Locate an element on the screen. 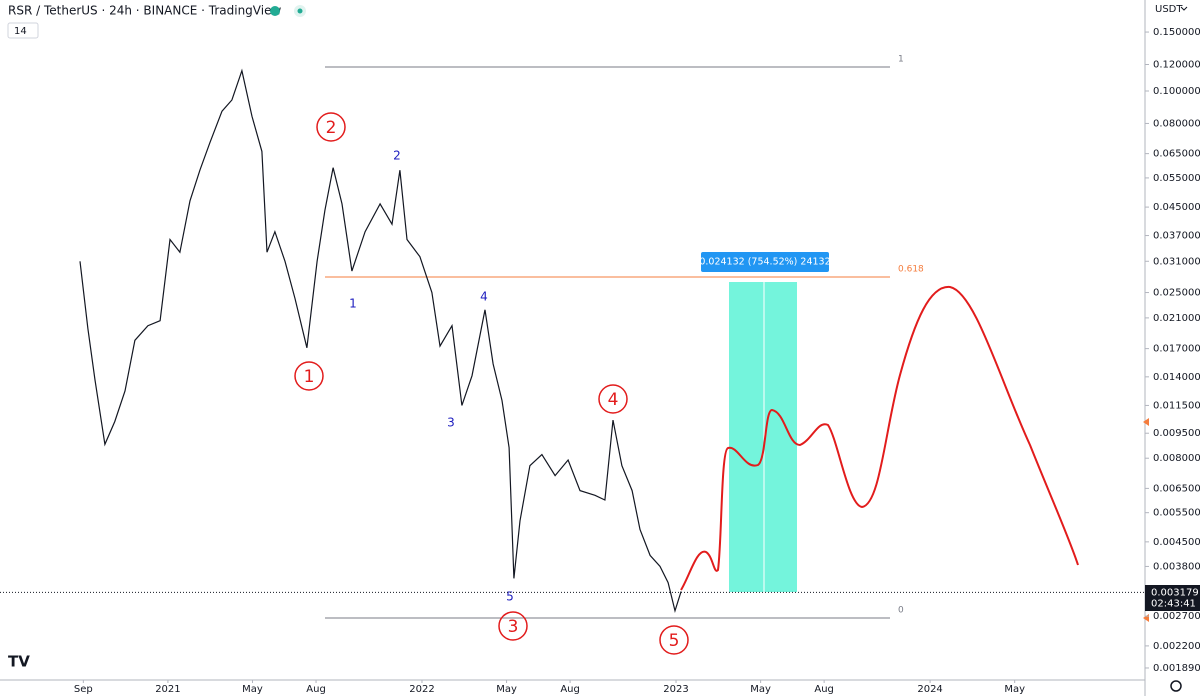  indicator-value: 14 is located at coordinates (20, 31).